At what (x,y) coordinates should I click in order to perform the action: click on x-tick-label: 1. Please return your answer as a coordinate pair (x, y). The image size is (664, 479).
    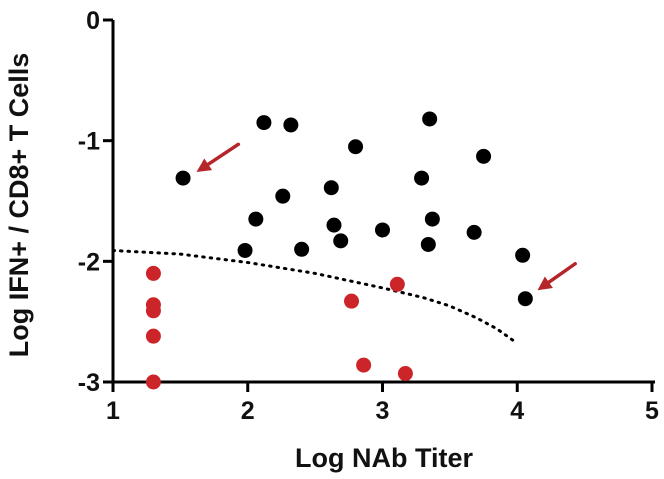
    Looking at the image, I should click on (113, 411).